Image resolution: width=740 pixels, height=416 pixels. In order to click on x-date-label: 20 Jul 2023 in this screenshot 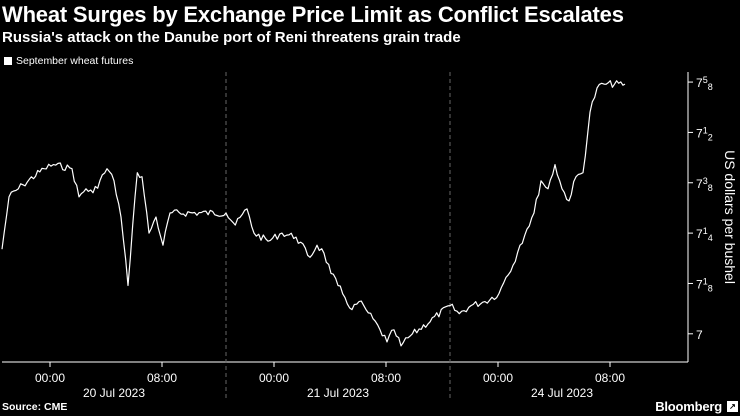, I will do `click(114, 393)`.